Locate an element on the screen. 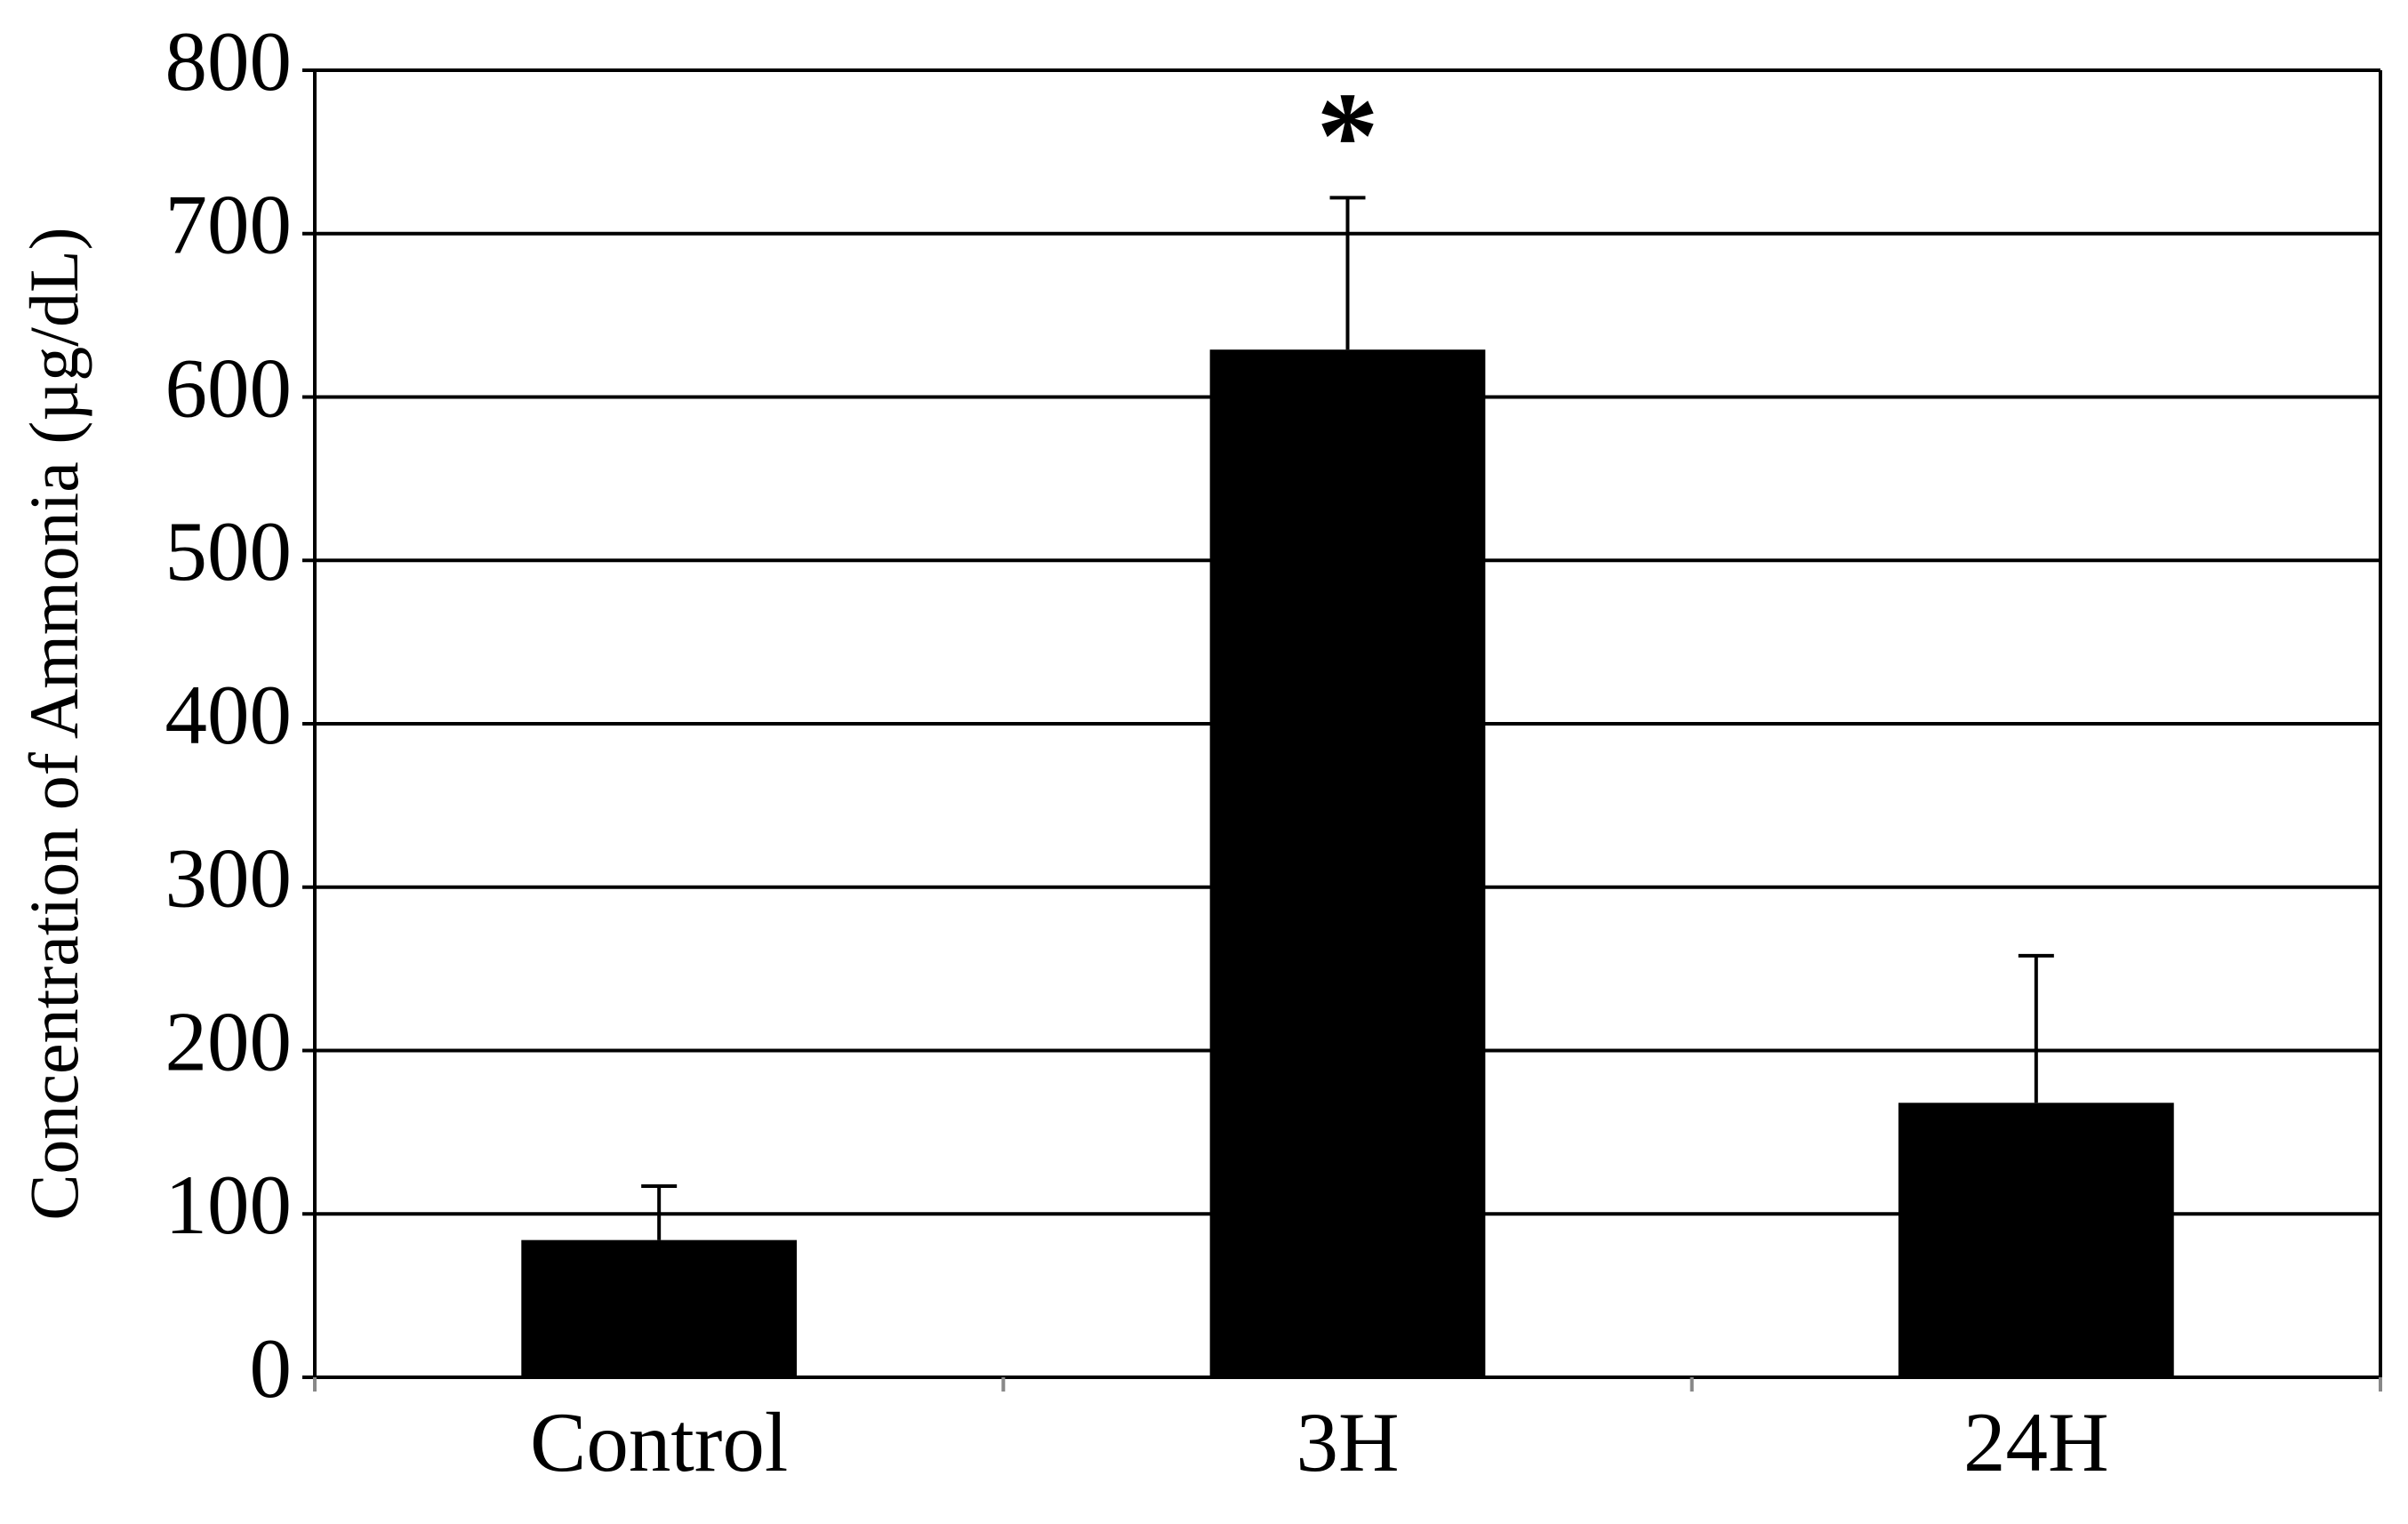 Image resolution: width=2408 pixels, height=1524 pixels. y-tick-label: 600 is located at coordinates (229, 388).